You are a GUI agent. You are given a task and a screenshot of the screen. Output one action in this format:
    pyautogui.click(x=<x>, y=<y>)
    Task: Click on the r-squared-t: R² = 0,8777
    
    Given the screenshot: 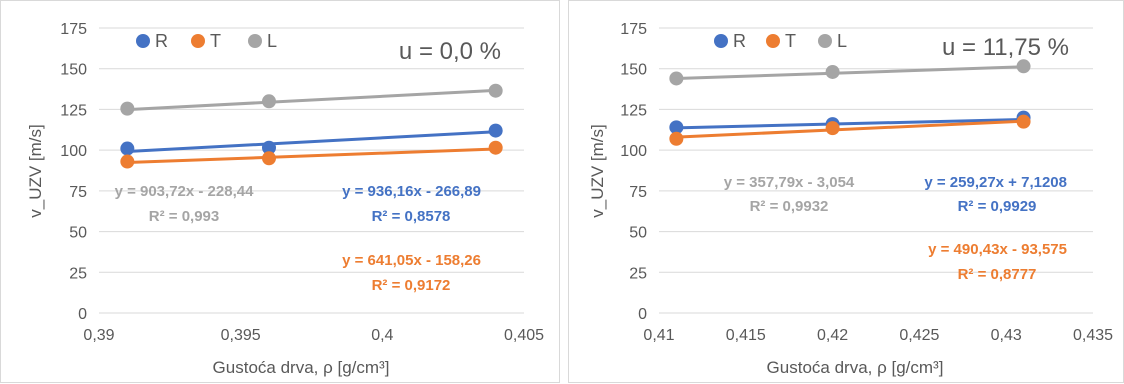 What is the action you would take?
    pyautogui.click(x=997, y=274)
    